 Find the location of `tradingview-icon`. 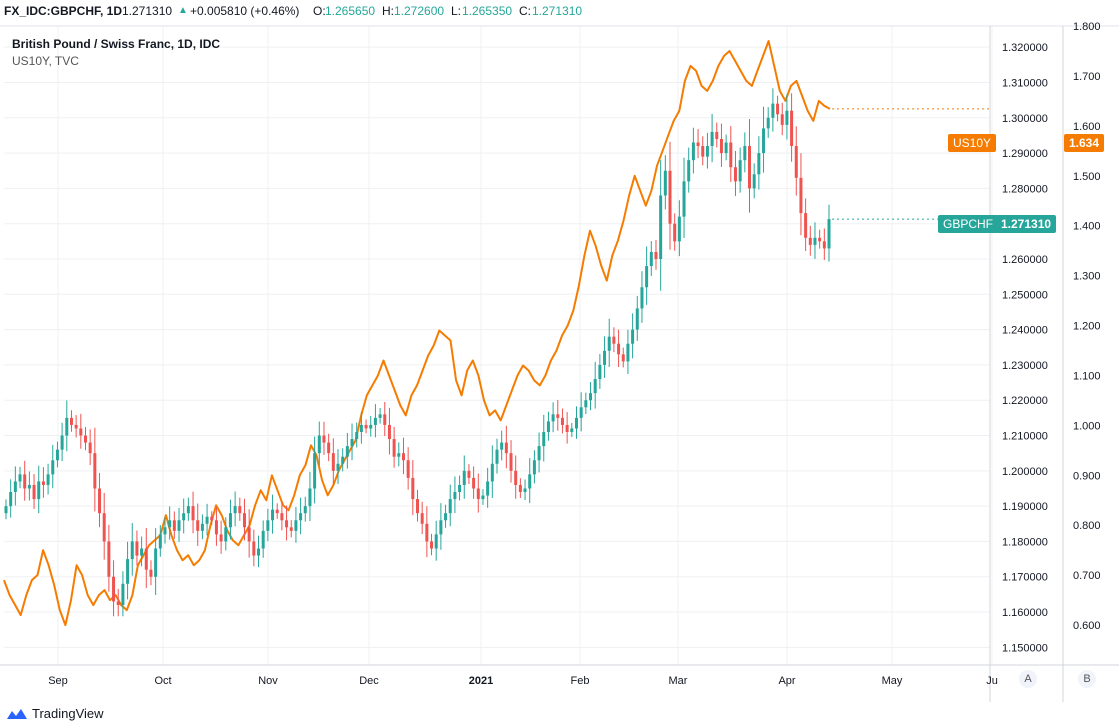

tradingview-icon is located at coordinates (17, 713).